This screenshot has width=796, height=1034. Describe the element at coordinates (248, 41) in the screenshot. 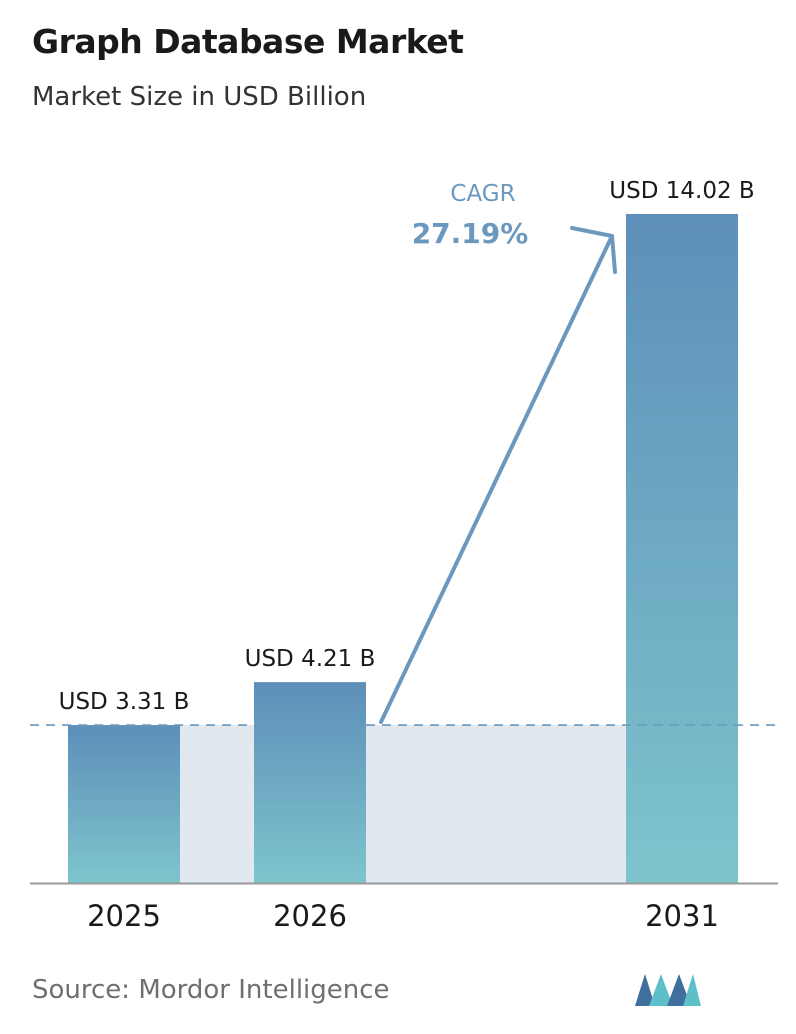

I see `chart-title: Graph Database Market` at that location.